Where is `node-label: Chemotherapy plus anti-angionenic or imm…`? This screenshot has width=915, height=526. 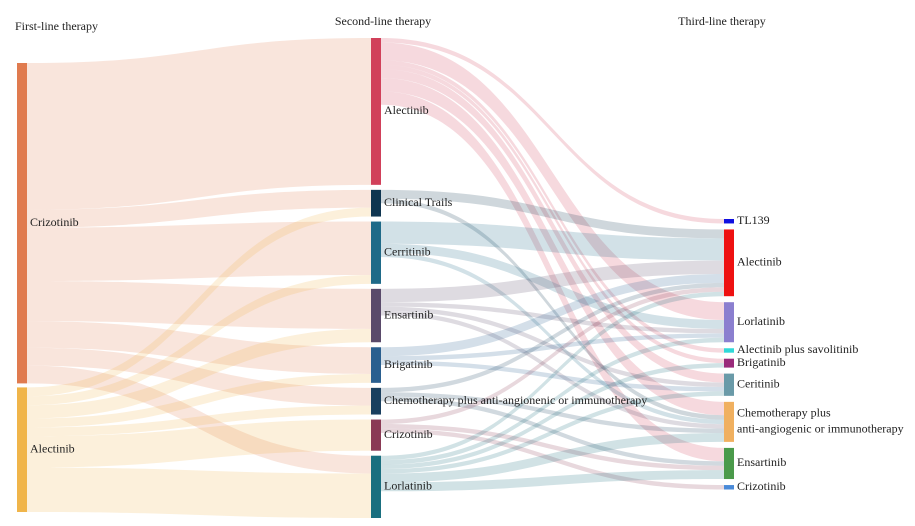
node-label: Chemotherapy plus anti-angionenic or imm… is located at coordinates (515, 400).